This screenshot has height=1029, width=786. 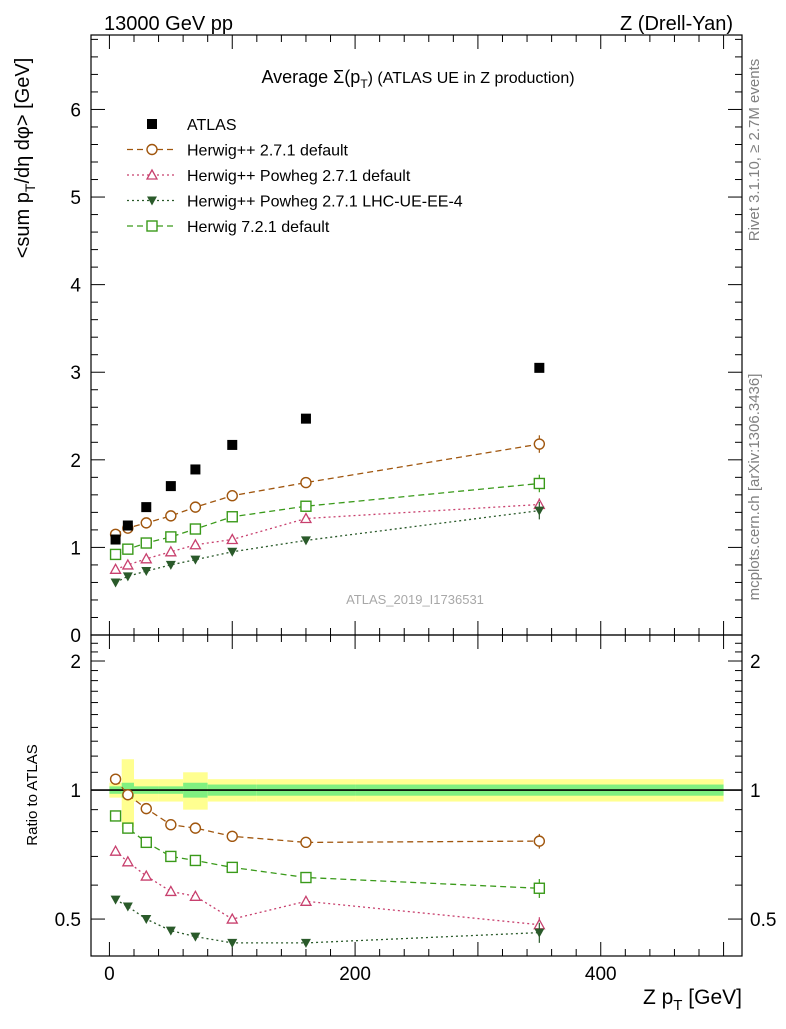 I want to click on legend-marker-powheg, so click(x=152, y=174).